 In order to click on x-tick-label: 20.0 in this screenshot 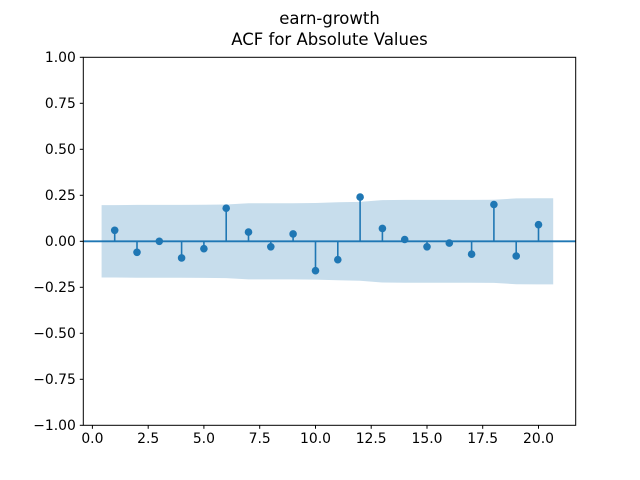, I will do `click(538, 439)`.